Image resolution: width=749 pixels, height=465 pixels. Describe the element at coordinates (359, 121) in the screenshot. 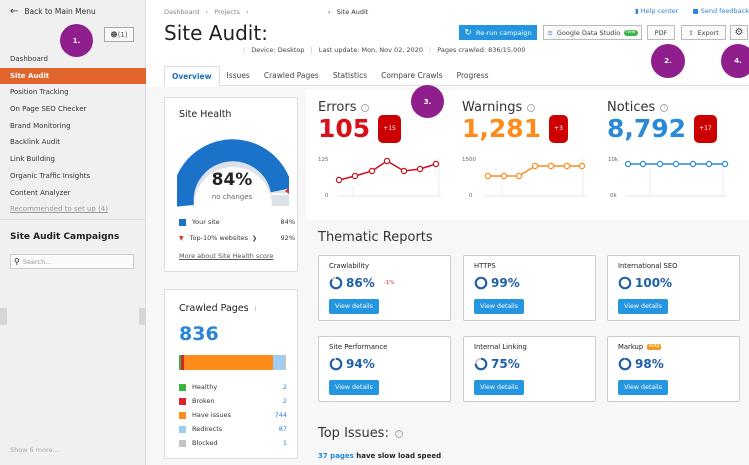

I see `errors-metric: Errors i 105 +15` at that location.